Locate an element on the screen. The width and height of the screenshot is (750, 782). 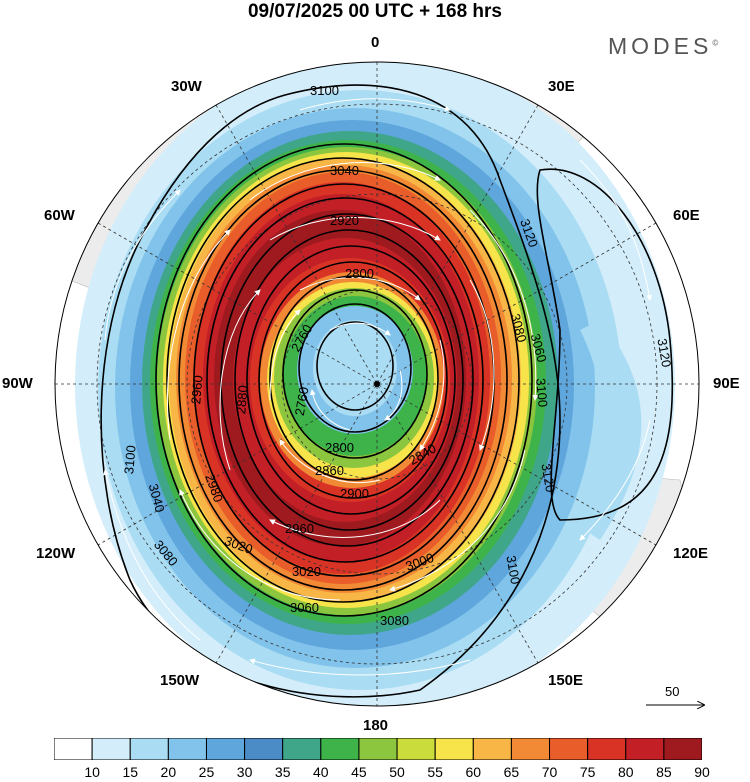
contour-label: 2920 is located at coordinates (344, 220).